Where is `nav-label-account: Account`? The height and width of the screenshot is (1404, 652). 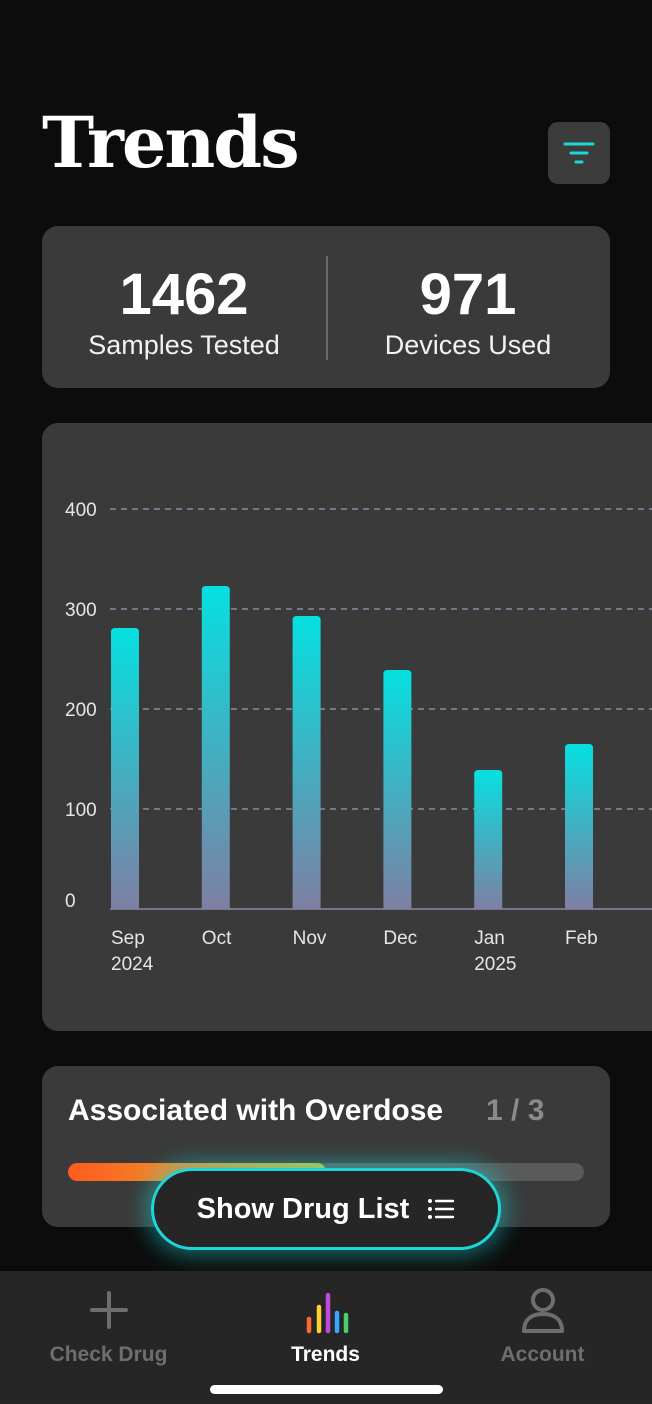
nav-label-account: Account is located at coordinates (542, 1354).